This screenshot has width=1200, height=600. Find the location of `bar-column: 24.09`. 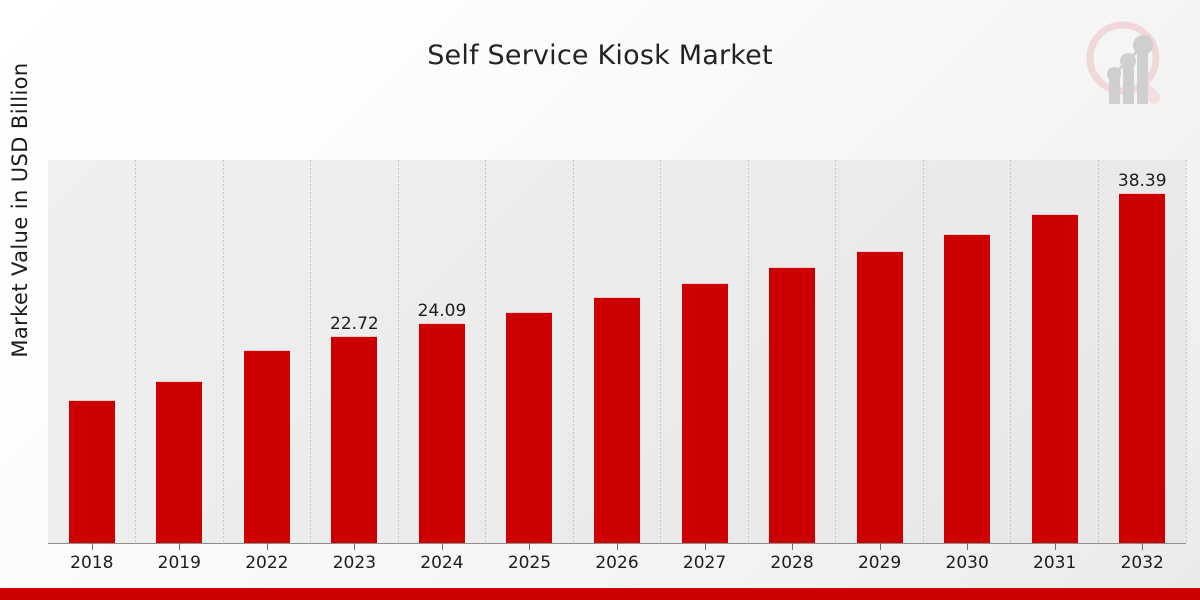

bar-column: 24.09 is located at coordinates (442, 422).